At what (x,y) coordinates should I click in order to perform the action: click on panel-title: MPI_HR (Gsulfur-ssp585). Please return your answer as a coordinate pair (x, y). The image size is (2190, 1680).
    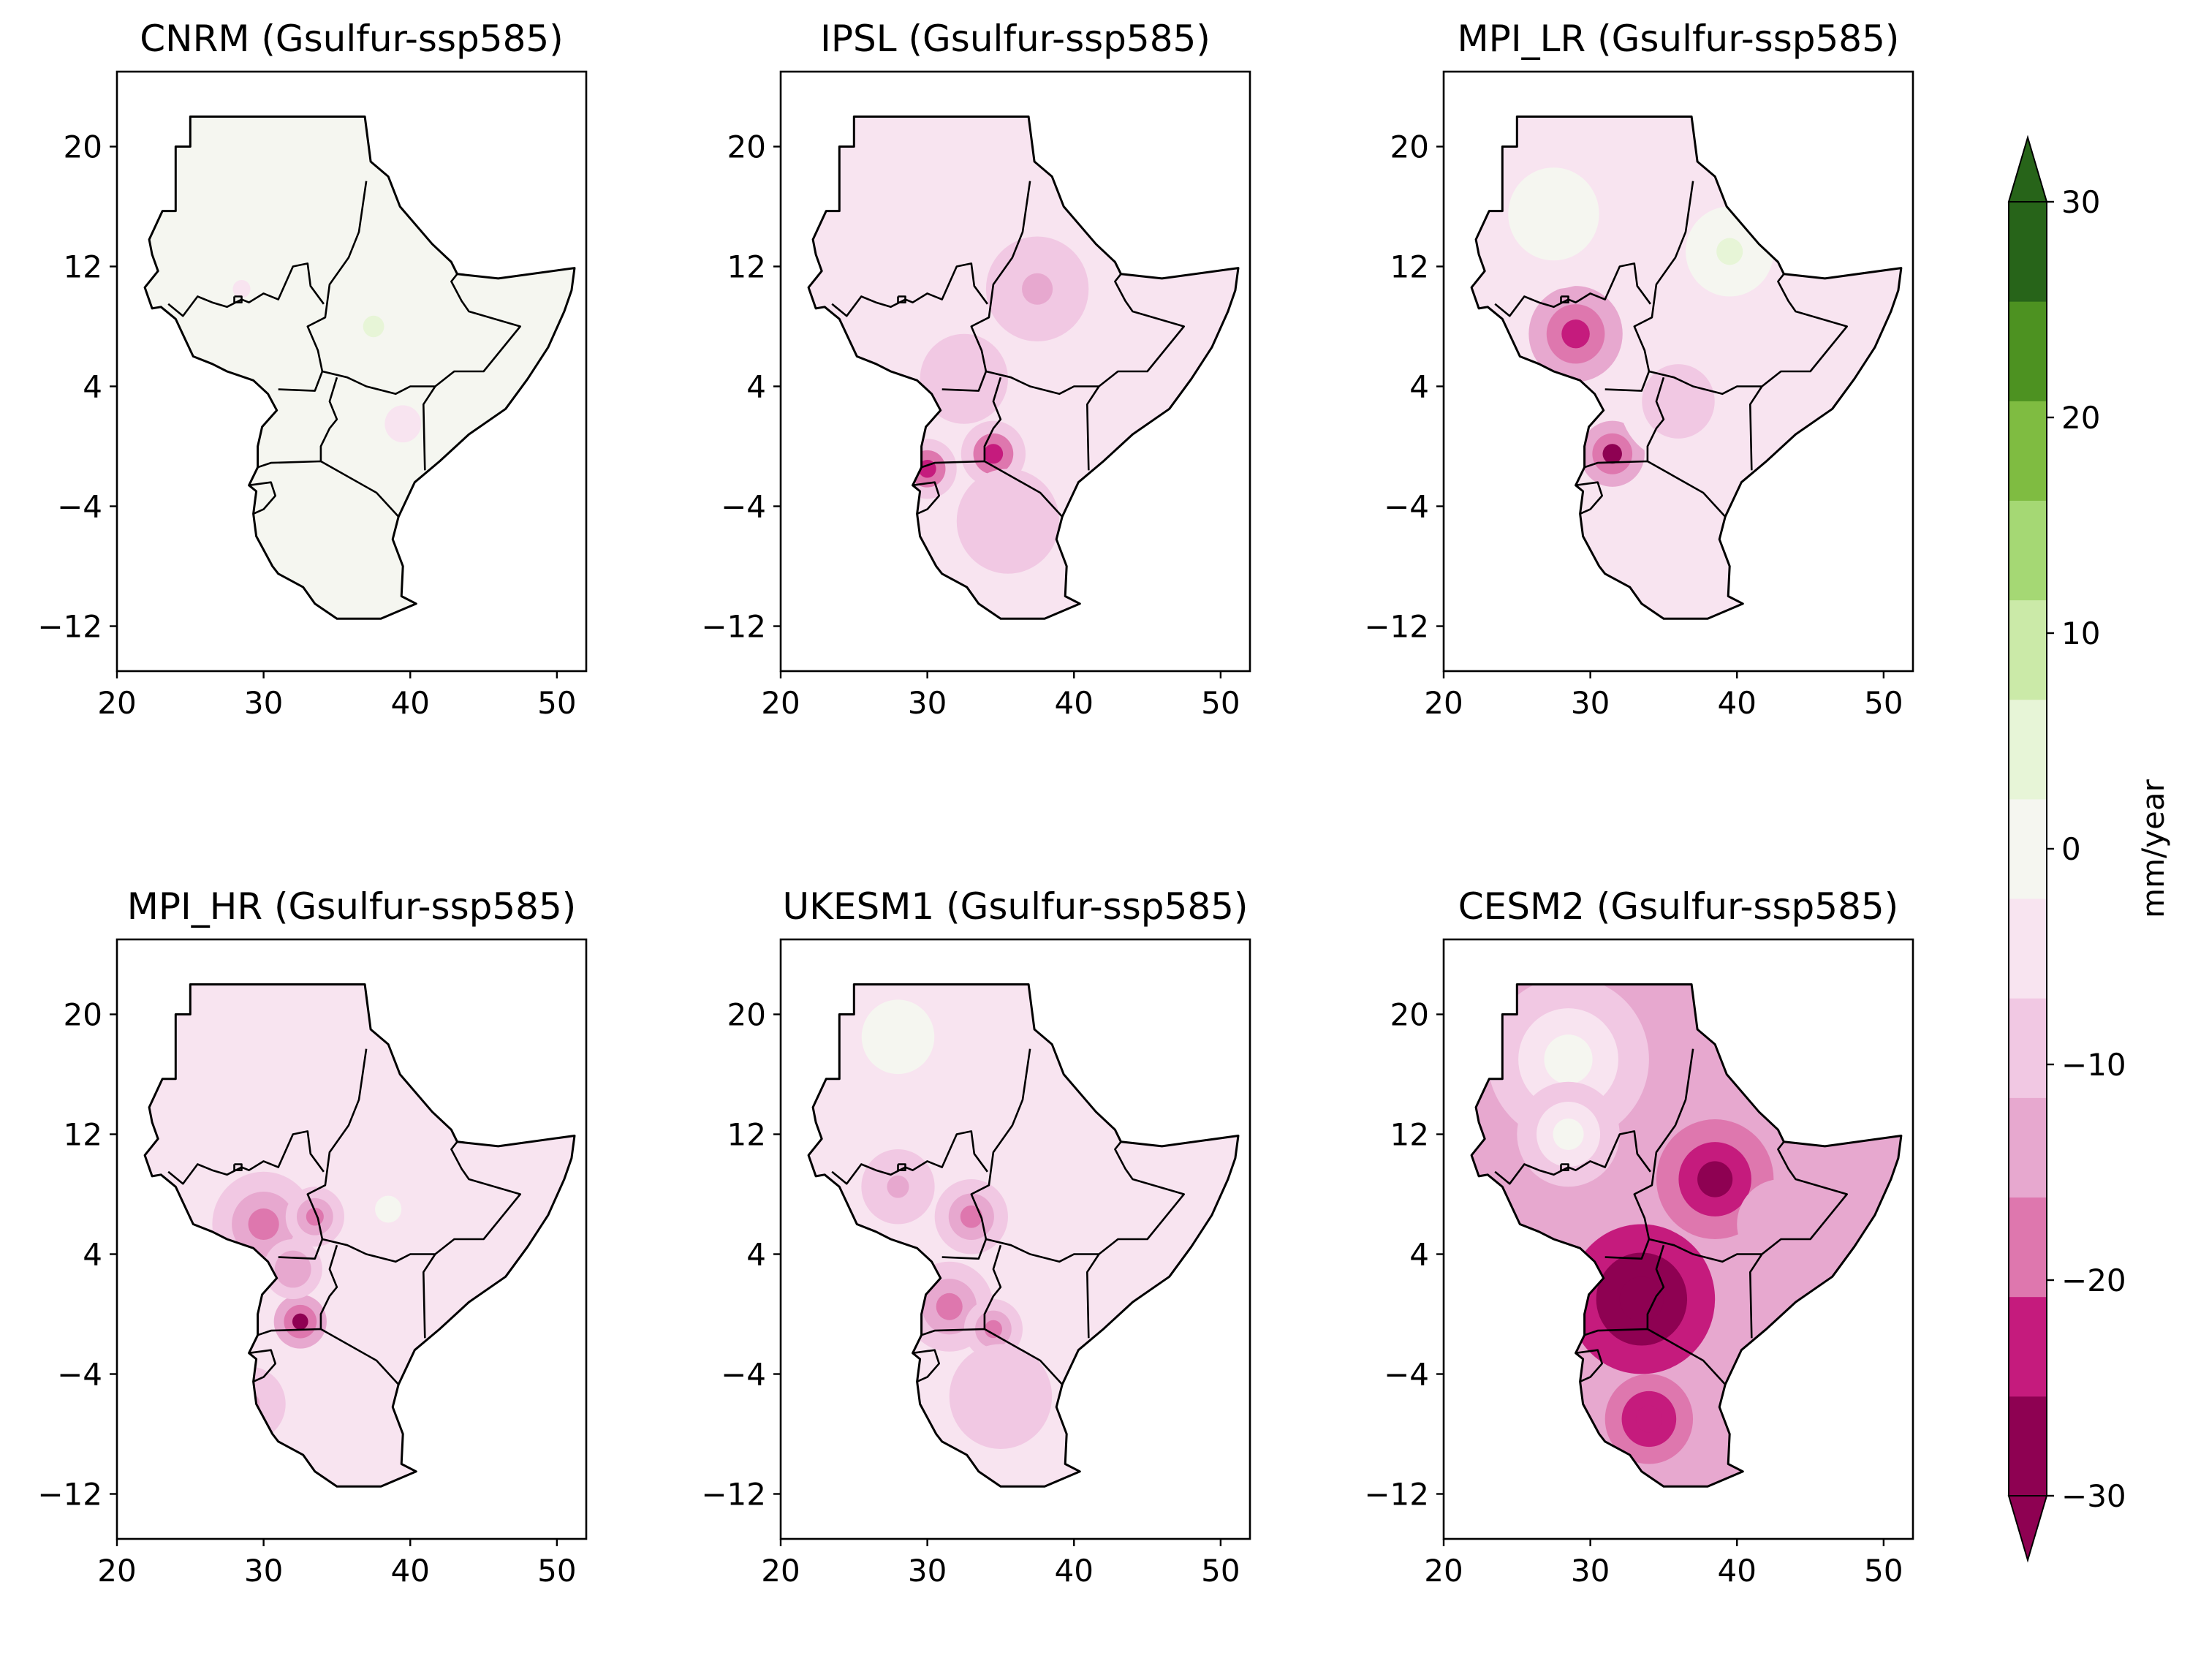
    Looking at the image, I should click on (352, 906).